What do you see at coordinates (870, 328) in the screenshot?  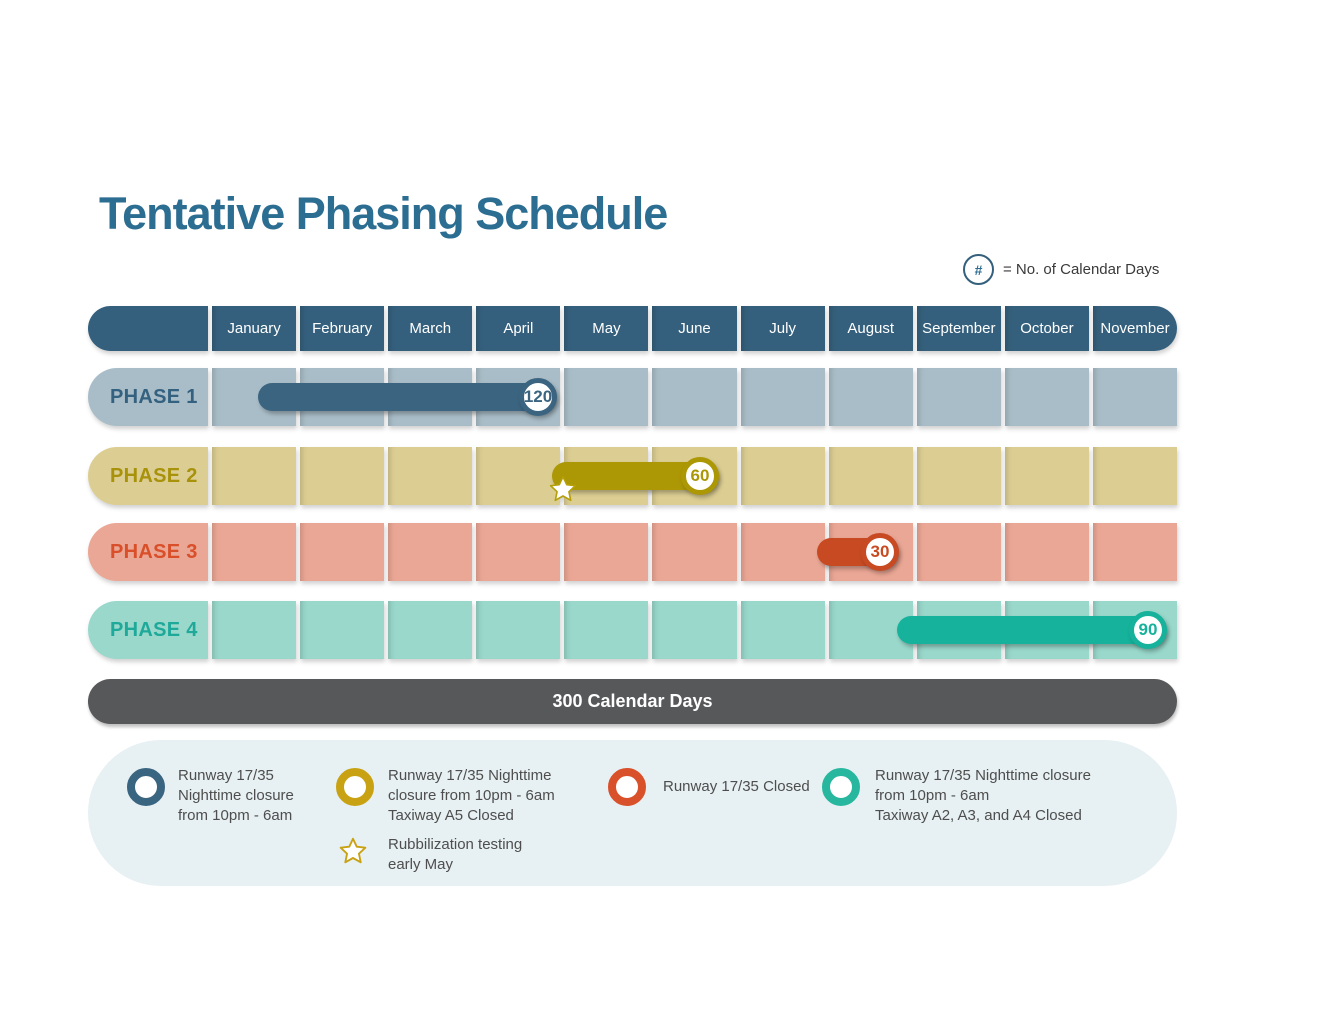 I see `month-header: August` at bounding box center [870, 328].